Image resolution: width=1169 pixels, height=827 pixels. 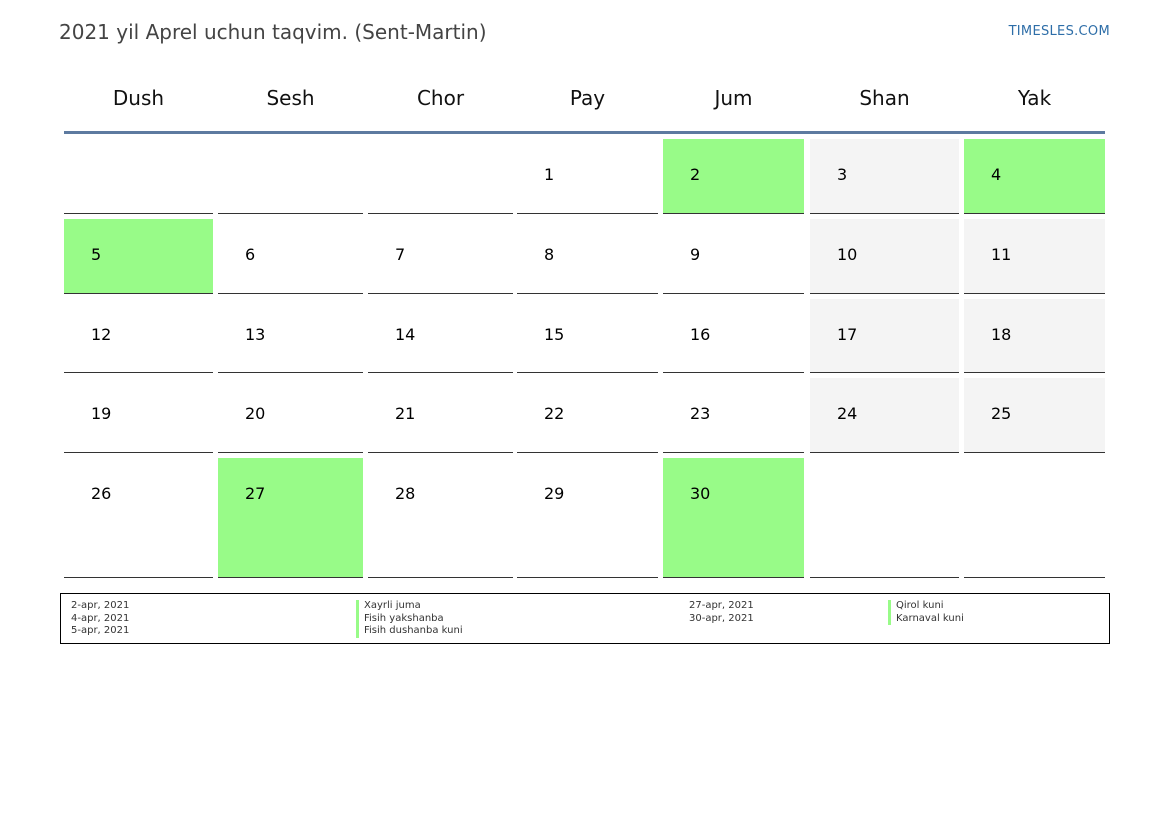 What do you see at coordinates (721, 605) in the screenshot?
I see `legend-date: 27-apr, 2021` at bounding box center [721, 605].